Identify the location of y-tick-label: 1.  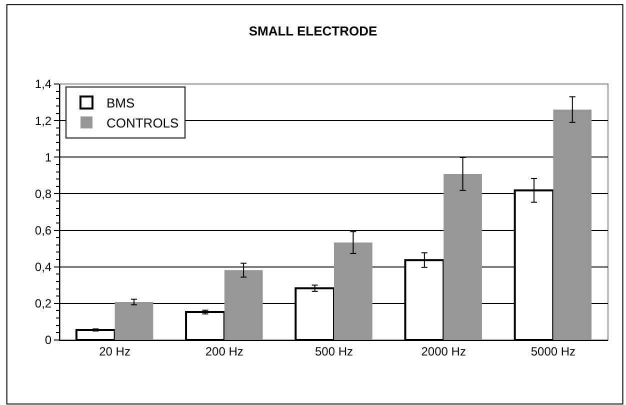
(48, 157).